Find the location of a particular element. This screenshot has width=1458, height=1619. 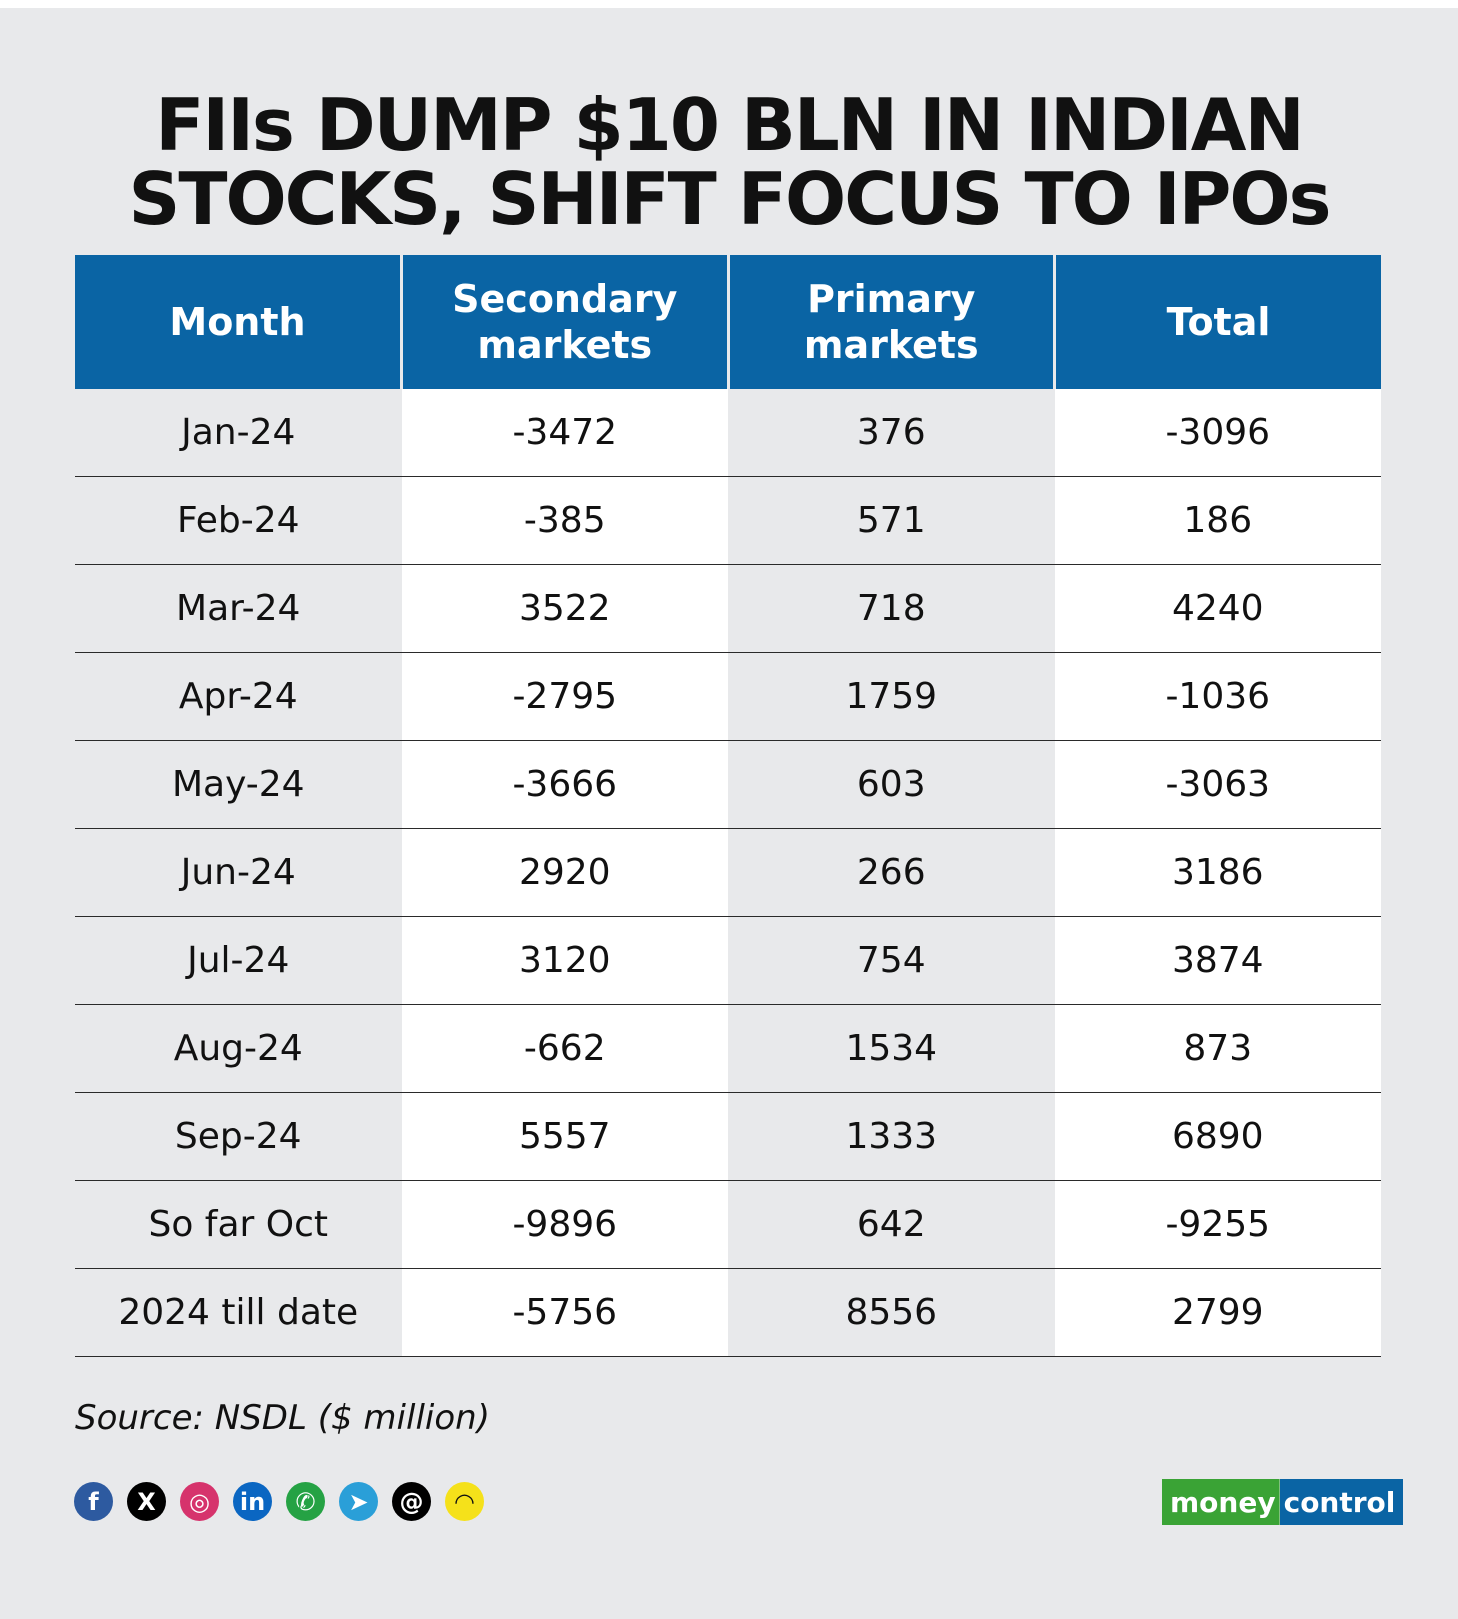

cell-primary: 642 is located at coordinates (891, 1224).